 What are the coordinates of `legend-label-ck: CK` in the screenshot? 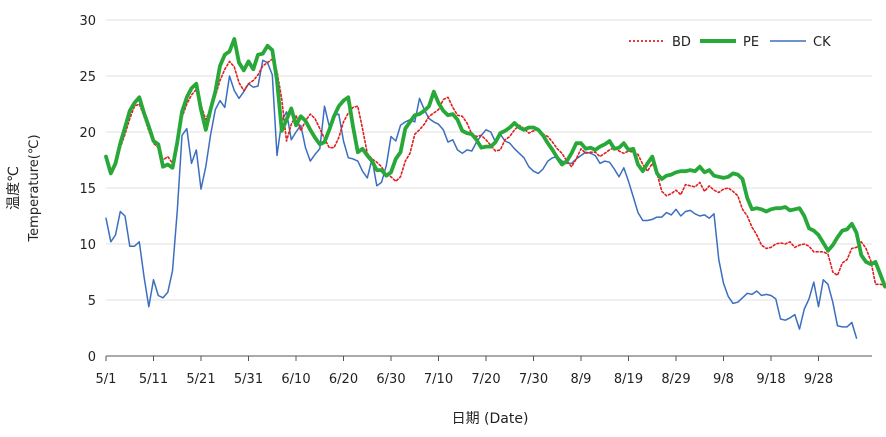 It's located at (822, 42).